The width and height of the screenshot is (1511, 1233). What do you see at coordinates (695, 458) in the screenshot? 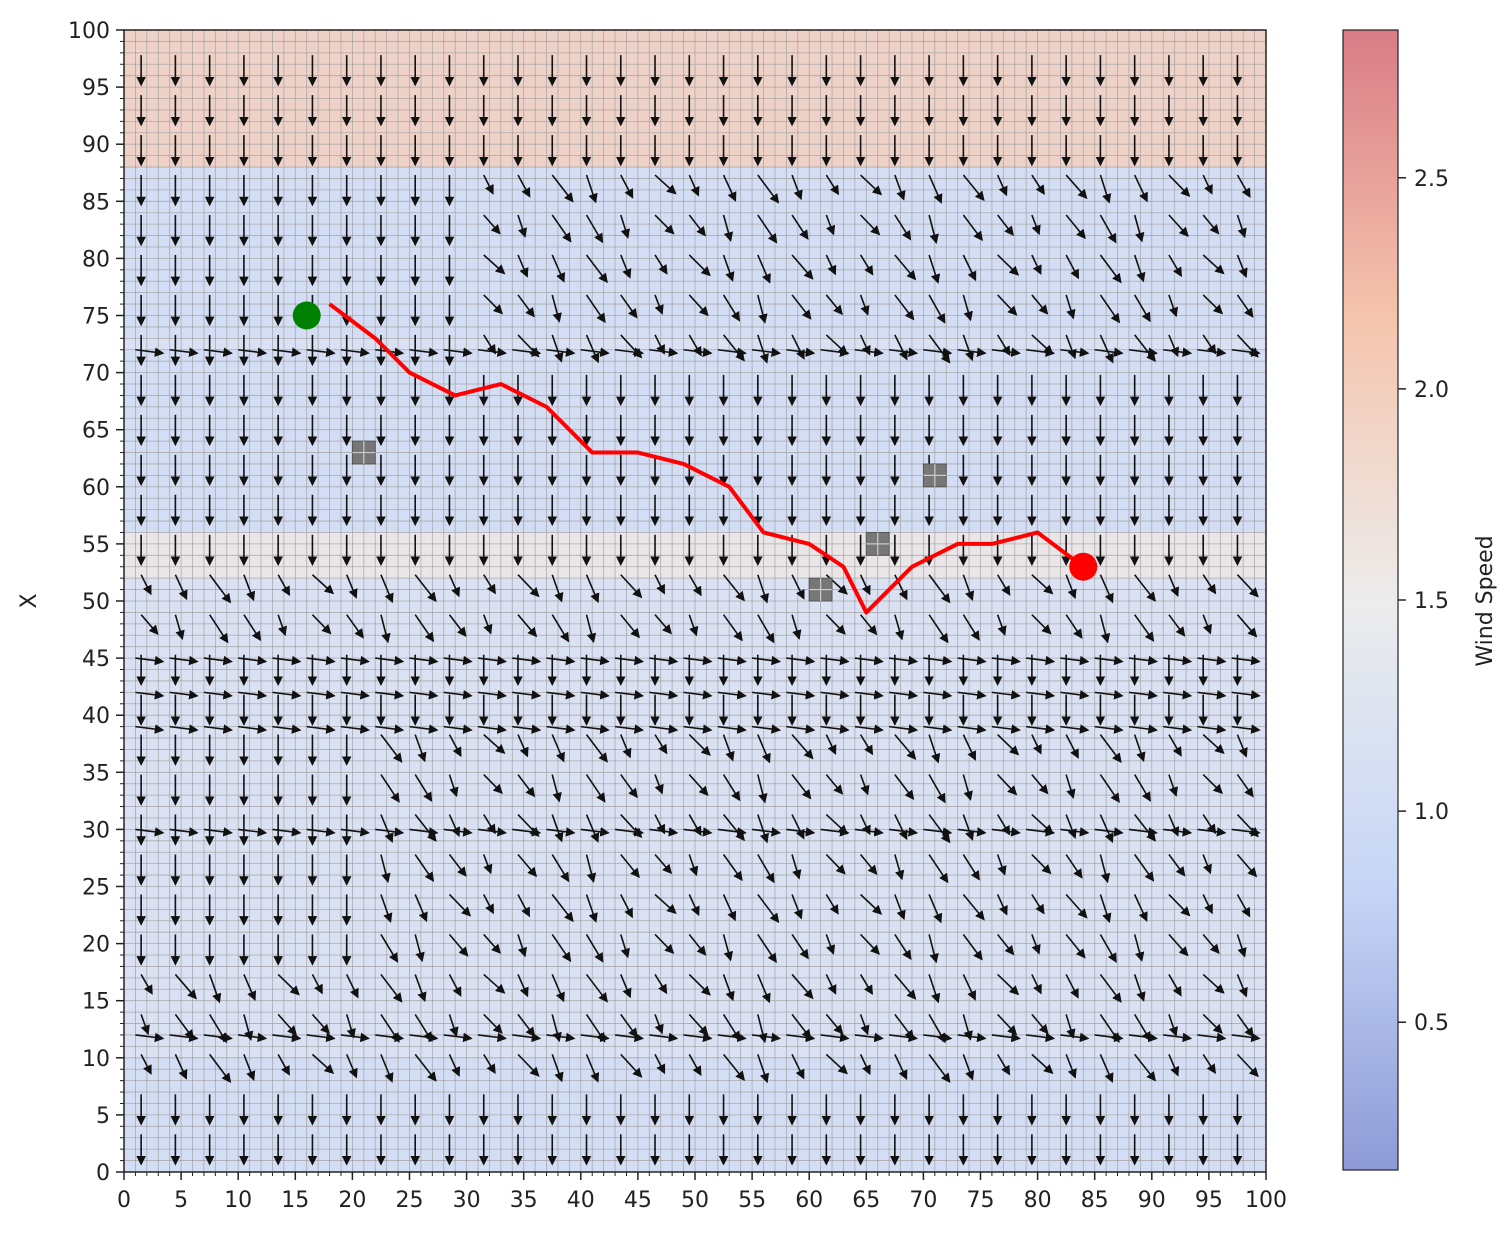
I see `path-layer` at bounding box center [695, 458].